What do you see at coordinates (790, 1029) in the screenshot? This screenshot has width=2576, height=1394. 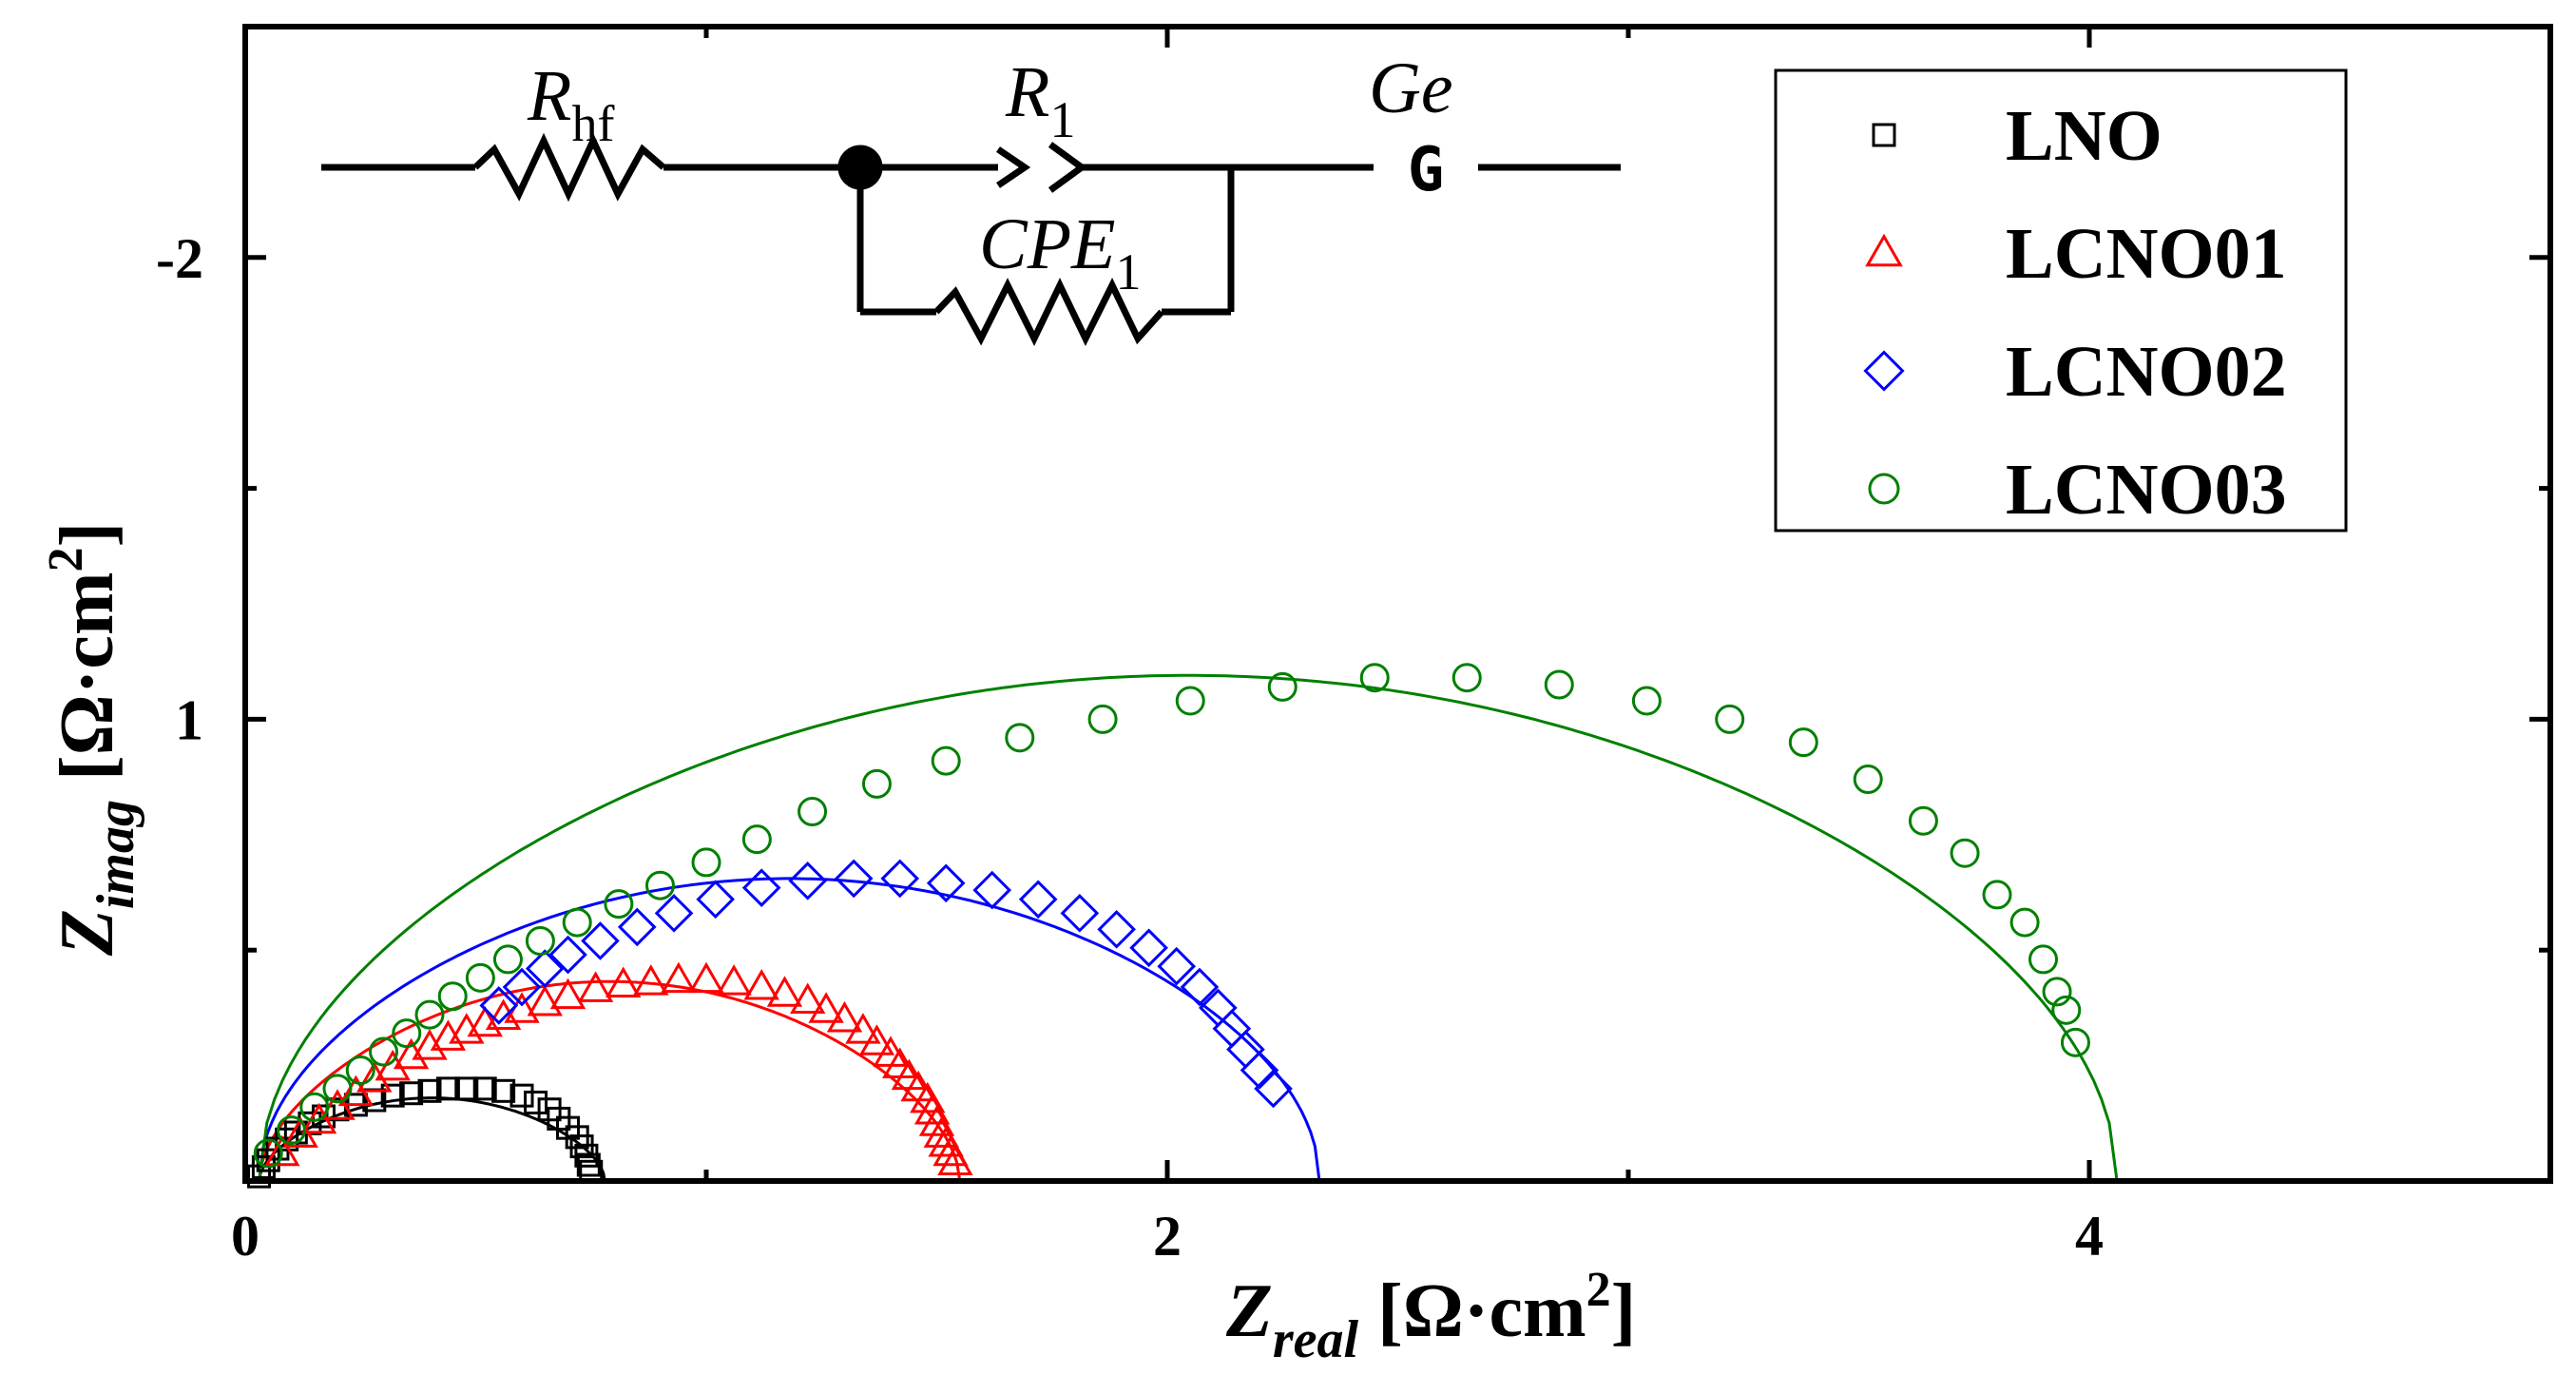 I see `fit-line-lcno02` at bounding box center [790, 1029].